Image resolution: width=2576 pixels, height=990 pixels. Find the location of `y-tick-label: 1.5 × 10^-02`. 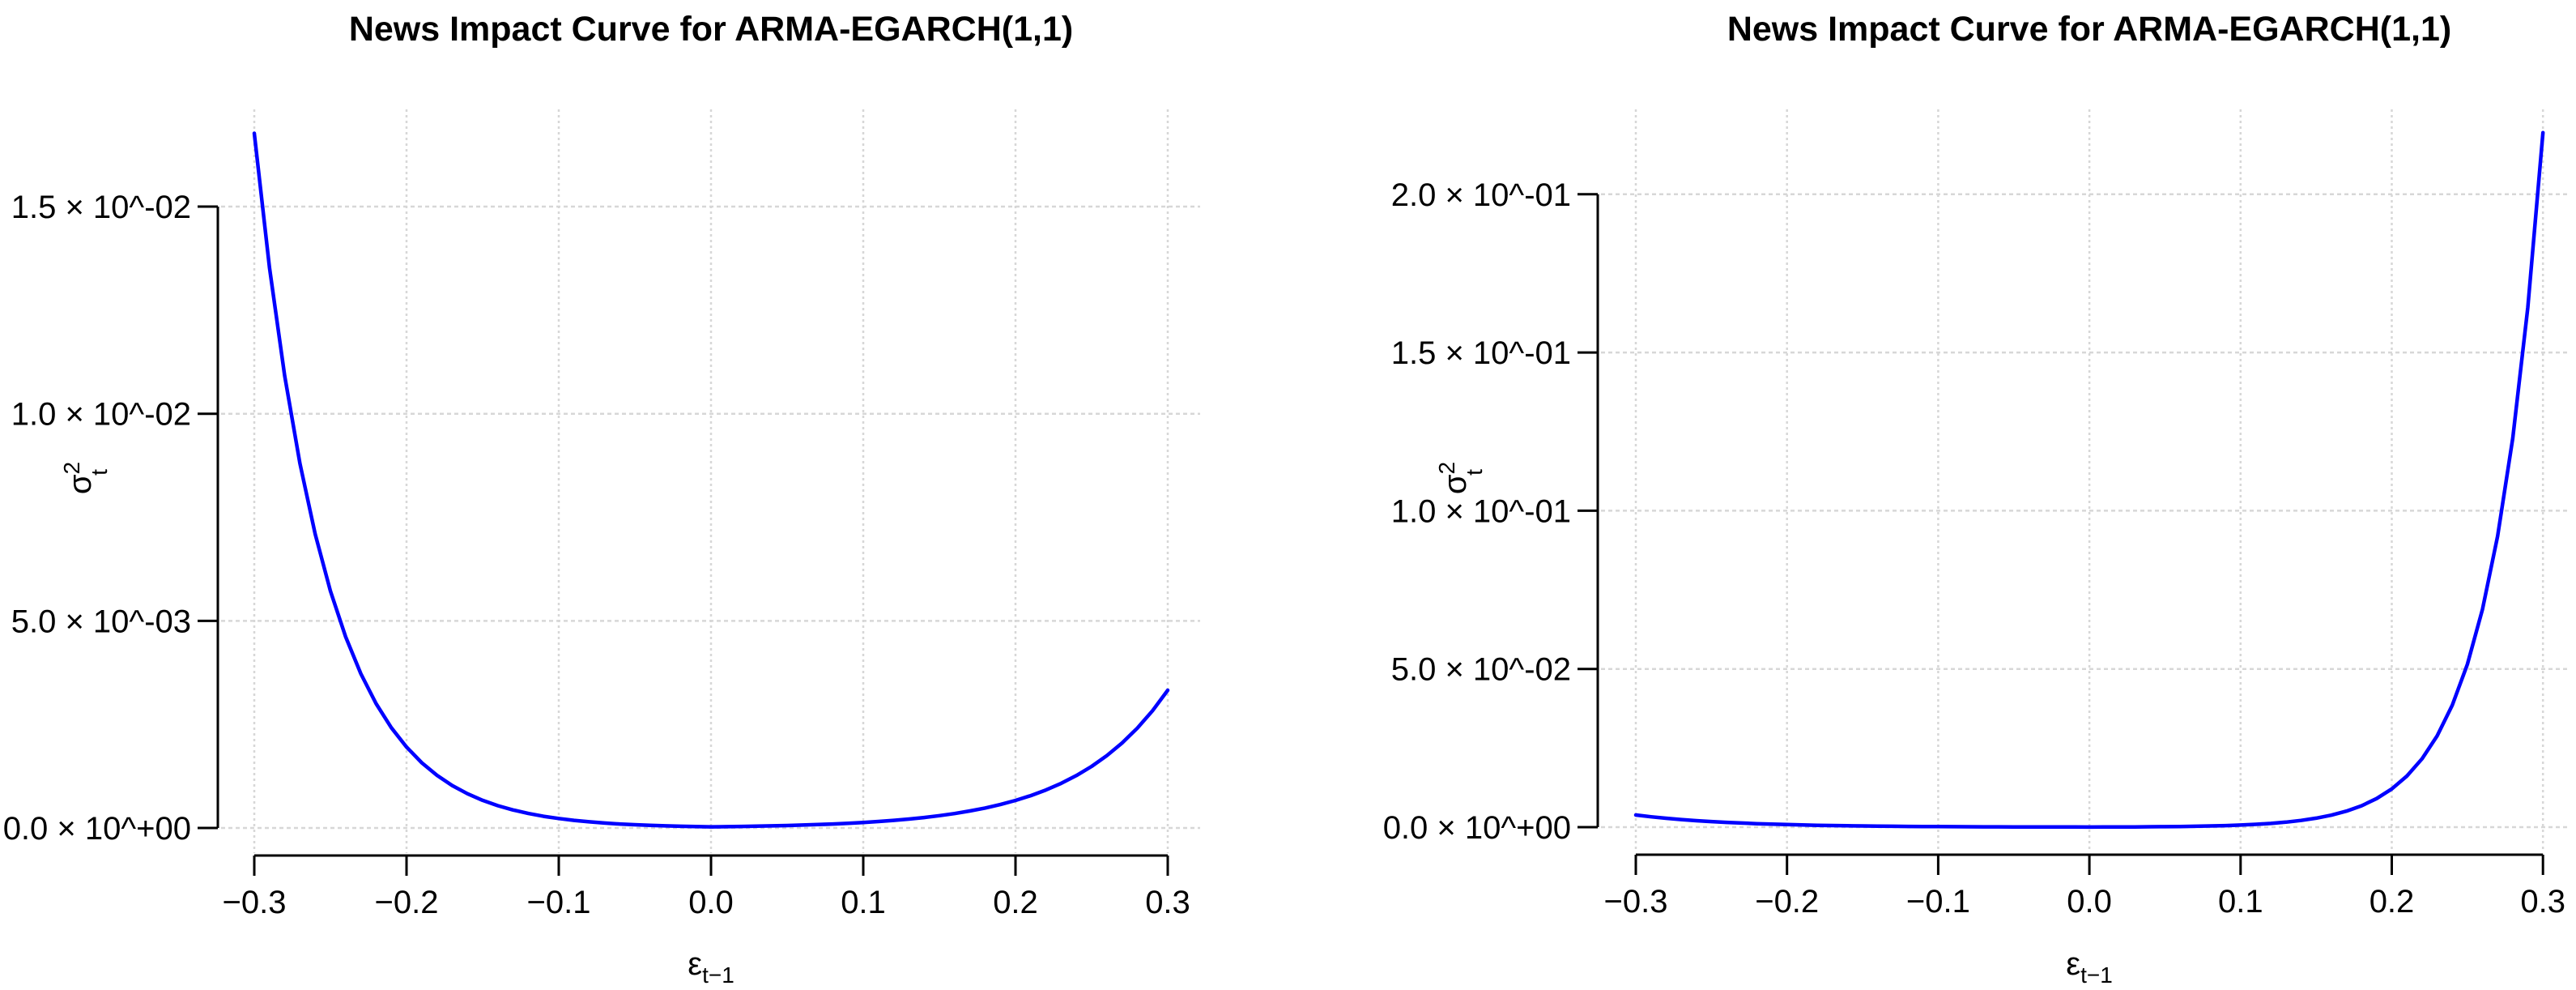

y-tick-label: 1.5 × 10^-02 is located at coordinates (101, 208).